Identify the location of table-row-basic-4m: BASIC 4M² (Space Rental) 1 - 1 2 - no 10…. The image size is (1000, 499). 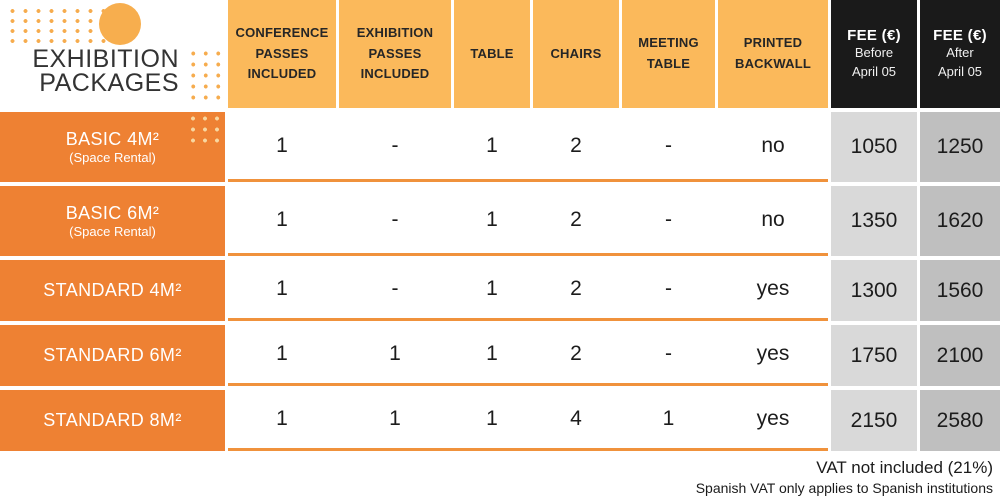
(500, 147).